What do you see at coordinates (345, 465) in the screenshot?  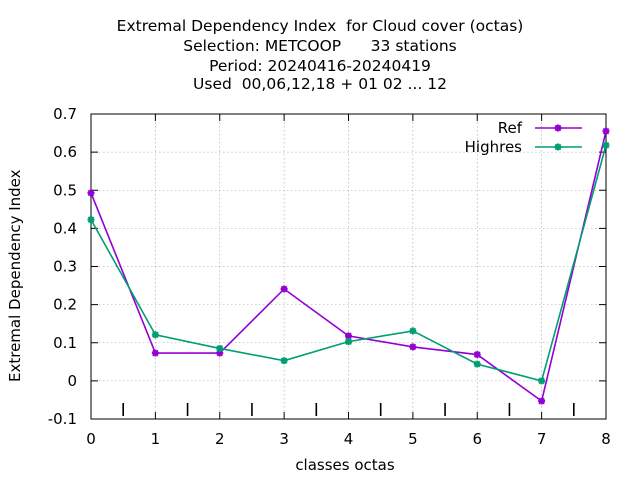 I see `x-axis-label: classes octas` at bounding box center [345, 465].